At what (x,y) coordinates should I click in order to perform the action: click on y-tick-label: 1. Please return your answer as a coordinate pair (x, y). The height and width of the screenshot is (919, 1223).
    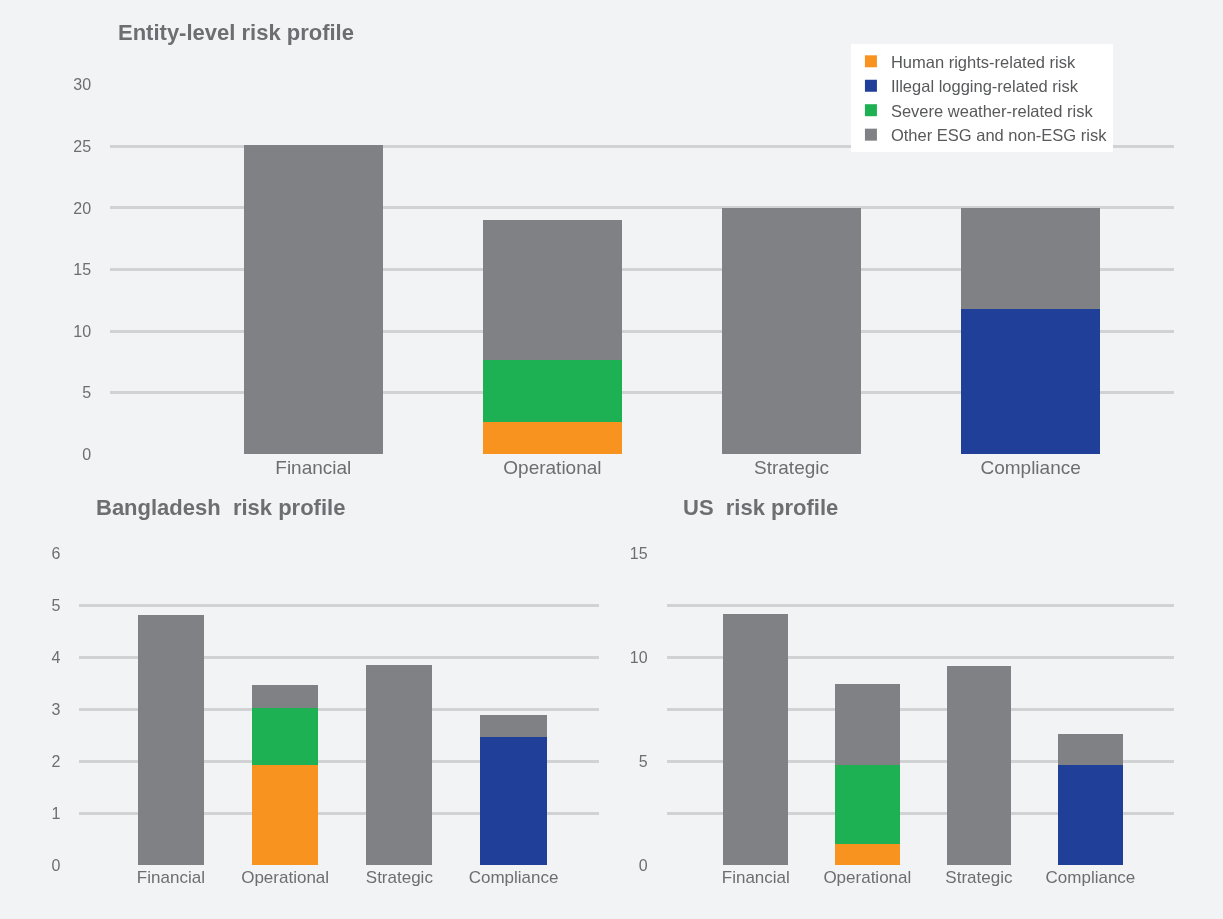
    Looking at the image, I should click on (56, 813).